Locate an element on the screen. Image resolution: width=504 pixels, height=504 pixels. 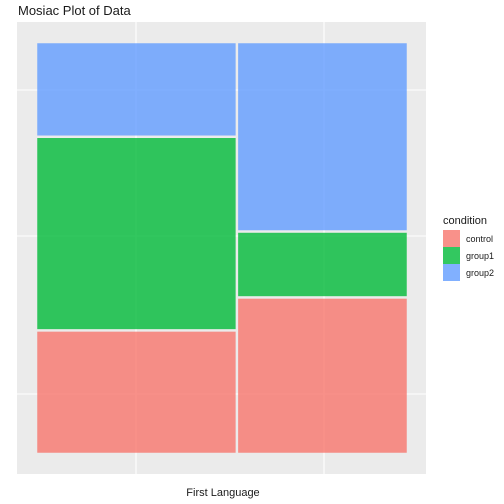
legend-label-control: control is located at coordinates (479, 239).